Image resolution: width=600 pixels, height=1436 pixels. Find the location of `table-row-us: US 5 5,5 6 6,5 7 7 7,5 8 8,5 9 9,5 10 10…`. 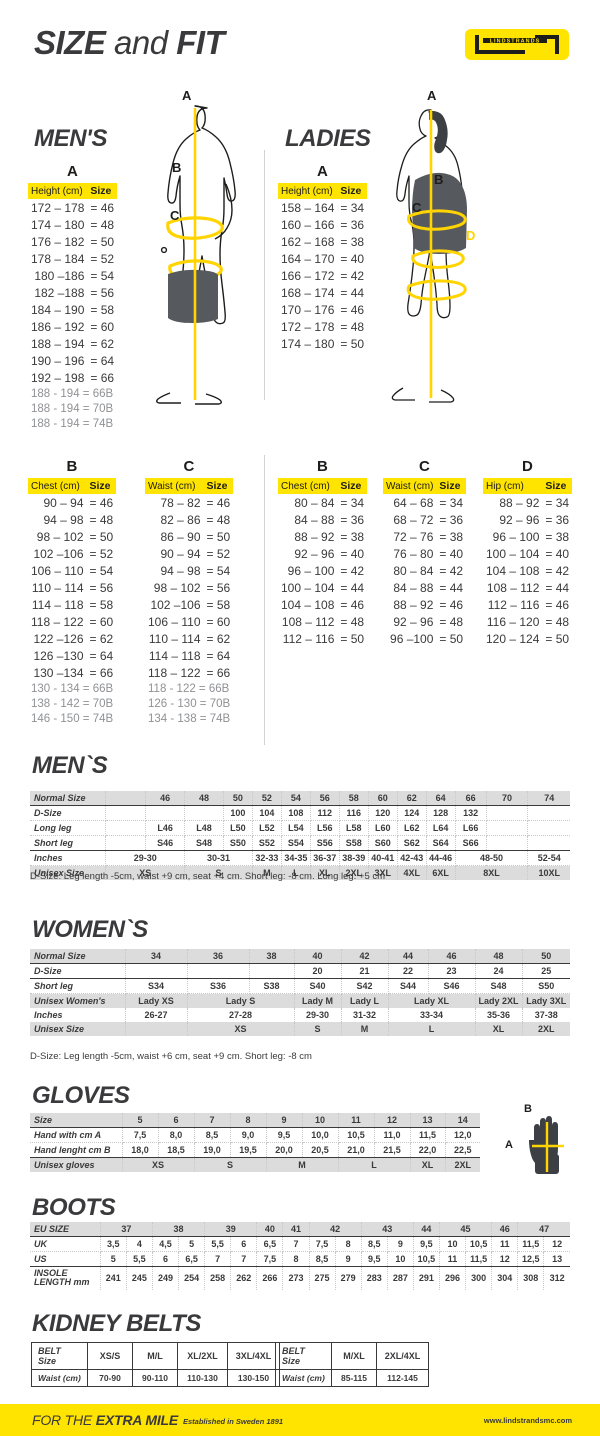

table-row-us: US 5 5,5 6 6,5 7 7 7,5 8 8,5 9 9,5 10 10… is located at coordinates (300, 1259).